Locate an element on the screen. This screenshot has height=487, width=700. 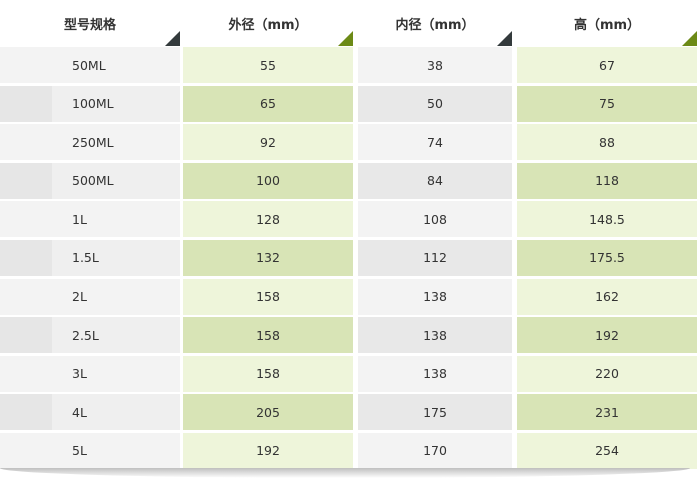
table-shadow is located at coordinates (345, 473).